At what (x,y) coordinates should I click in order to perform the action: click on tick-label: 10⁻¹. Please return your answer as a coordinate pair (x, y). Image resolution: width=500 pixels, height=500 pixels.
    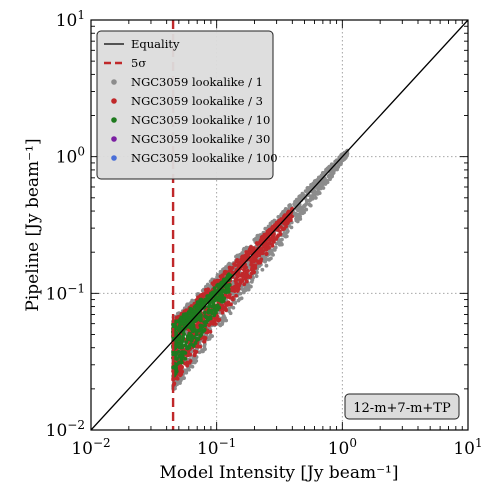
    Looking at the image, I should click on (65, 292).